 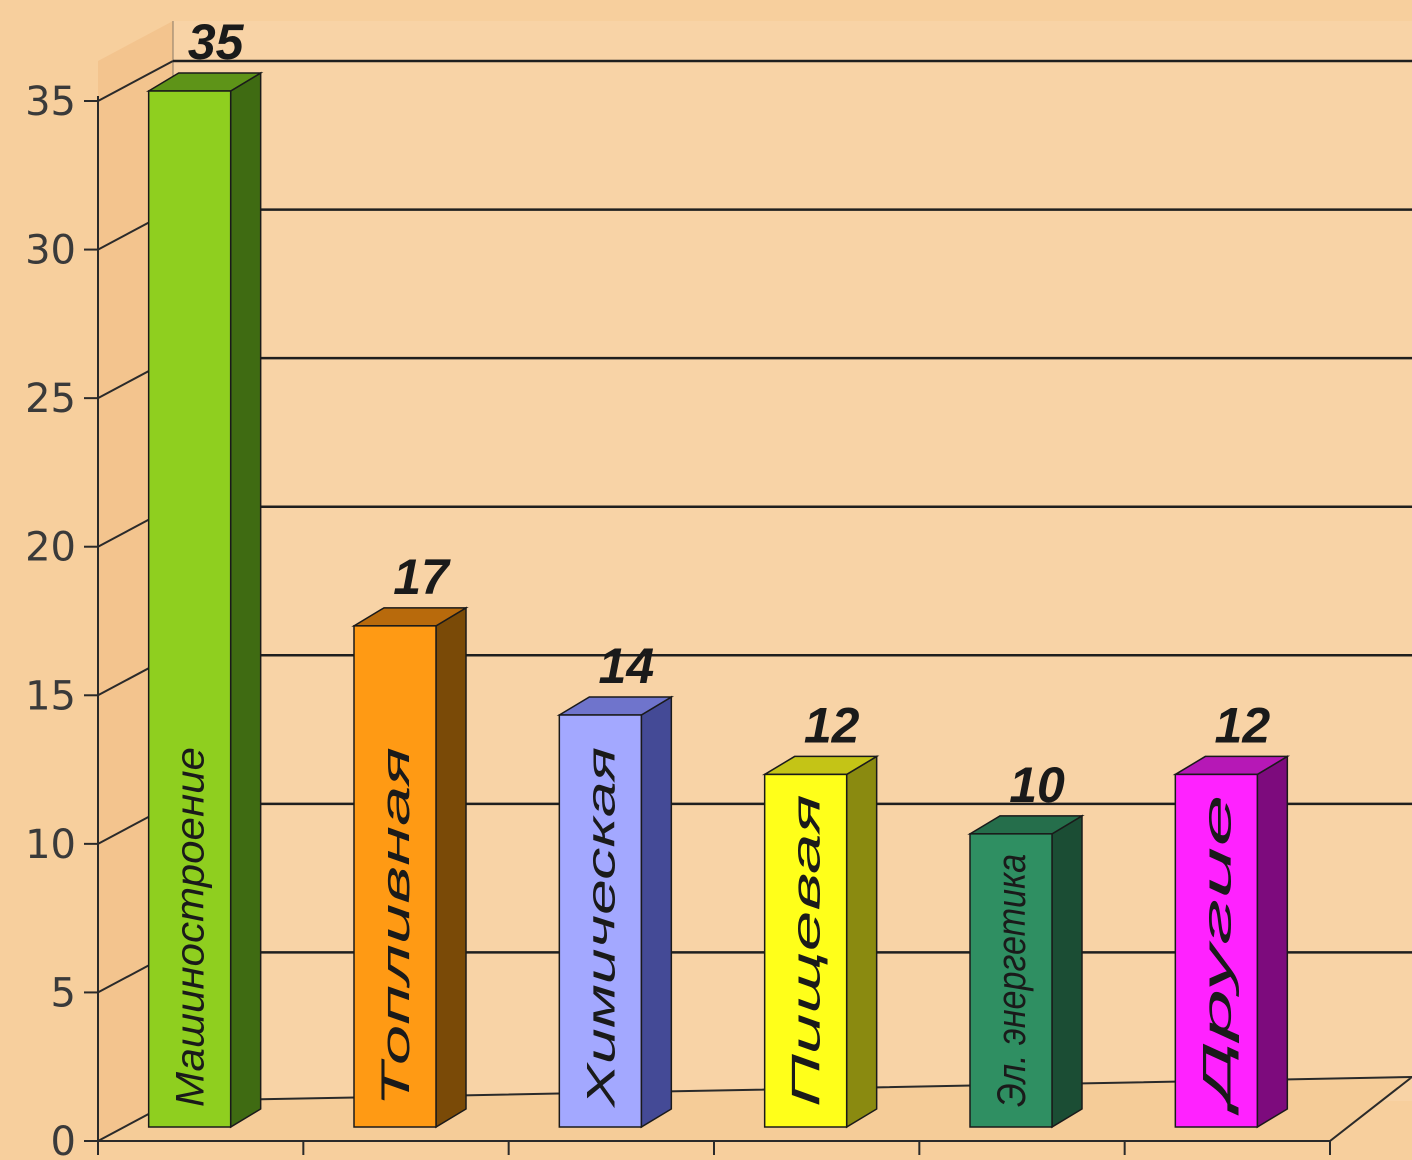 What do you see at coordinates (50, 845) in the screenshot?
I see `y-tick-label: 10` at bounding box center [50, 845].